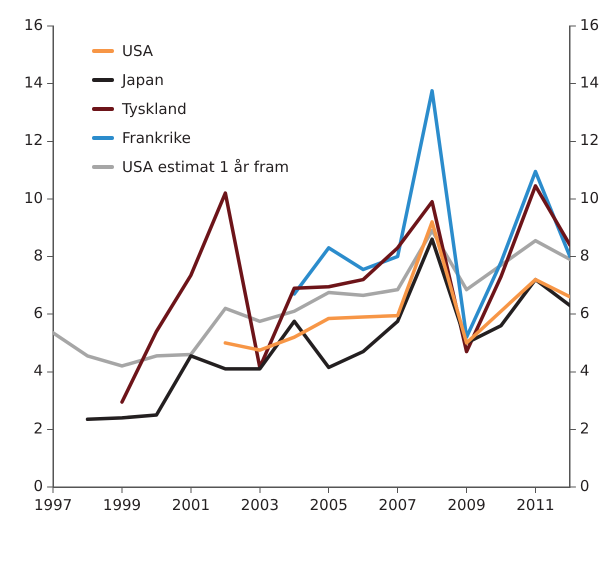 This screenshot has width=613, height=561. I want to click on y-tick-label: 0, so click(39, 485).